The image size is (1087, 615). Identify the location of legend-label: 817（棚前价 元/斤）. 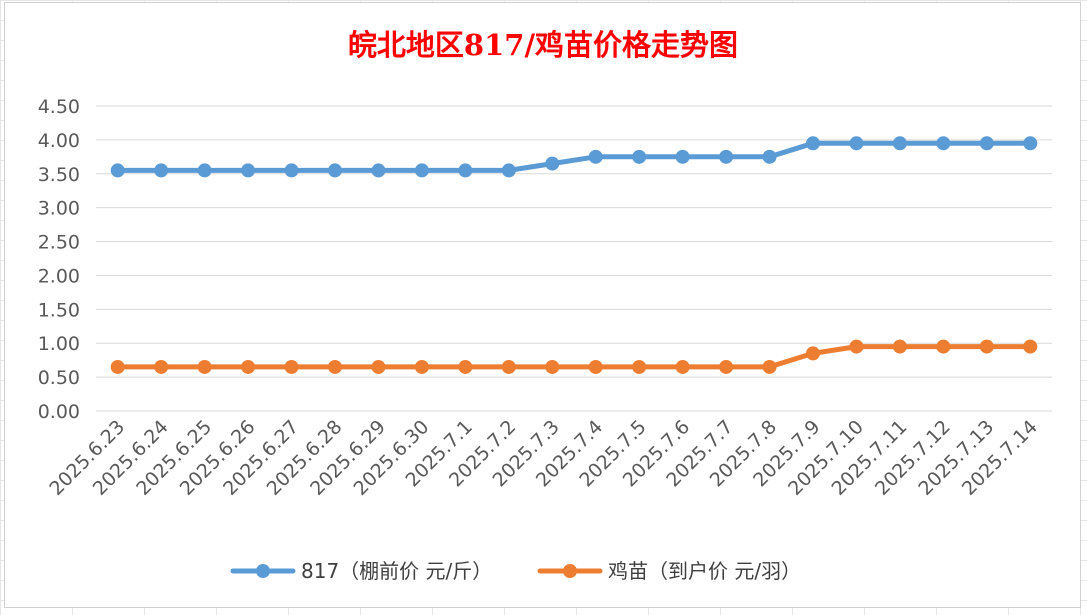
(396, 571).